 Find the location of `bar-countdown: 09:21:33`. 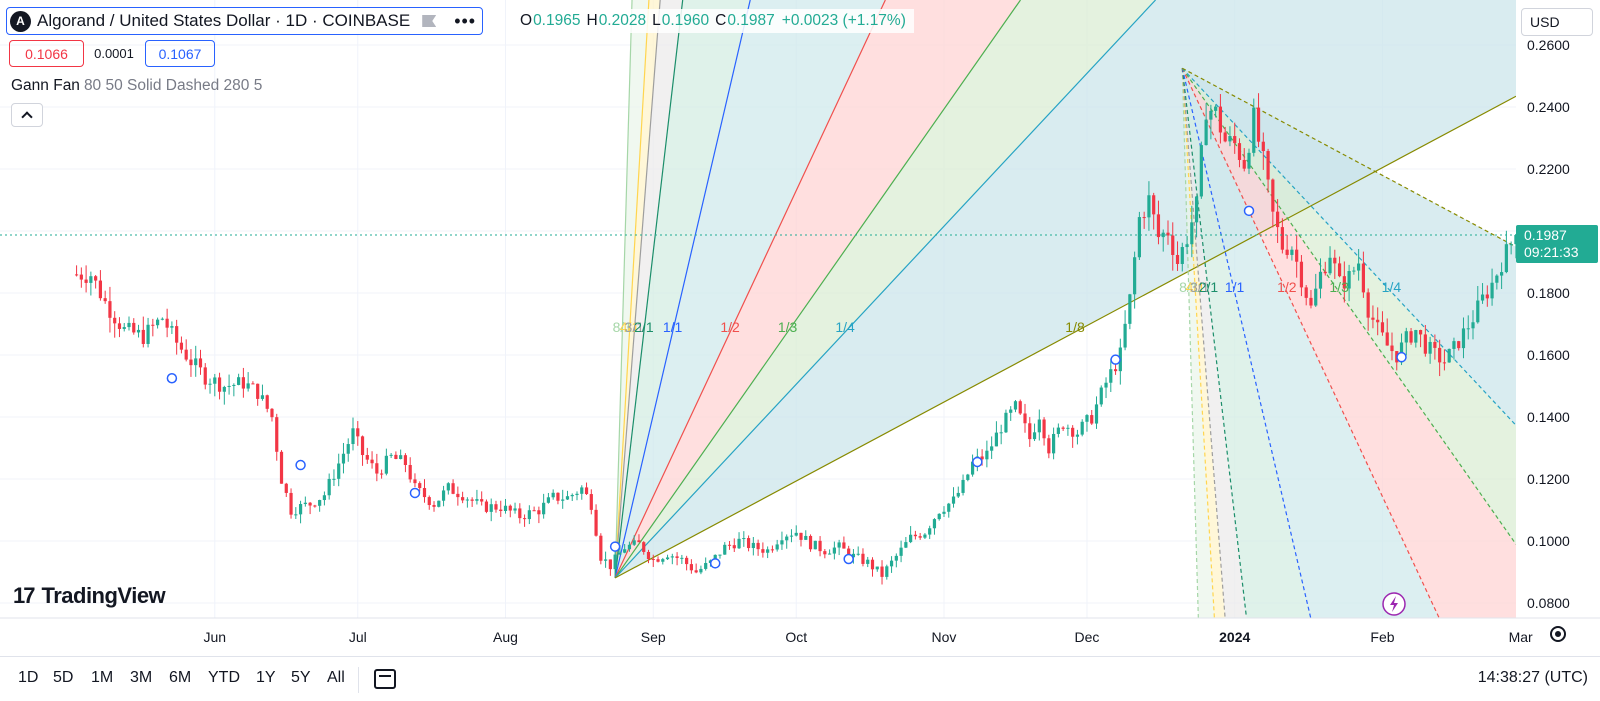

bar-countdown: 09:21:33 is located at coordinates (1551, 252).